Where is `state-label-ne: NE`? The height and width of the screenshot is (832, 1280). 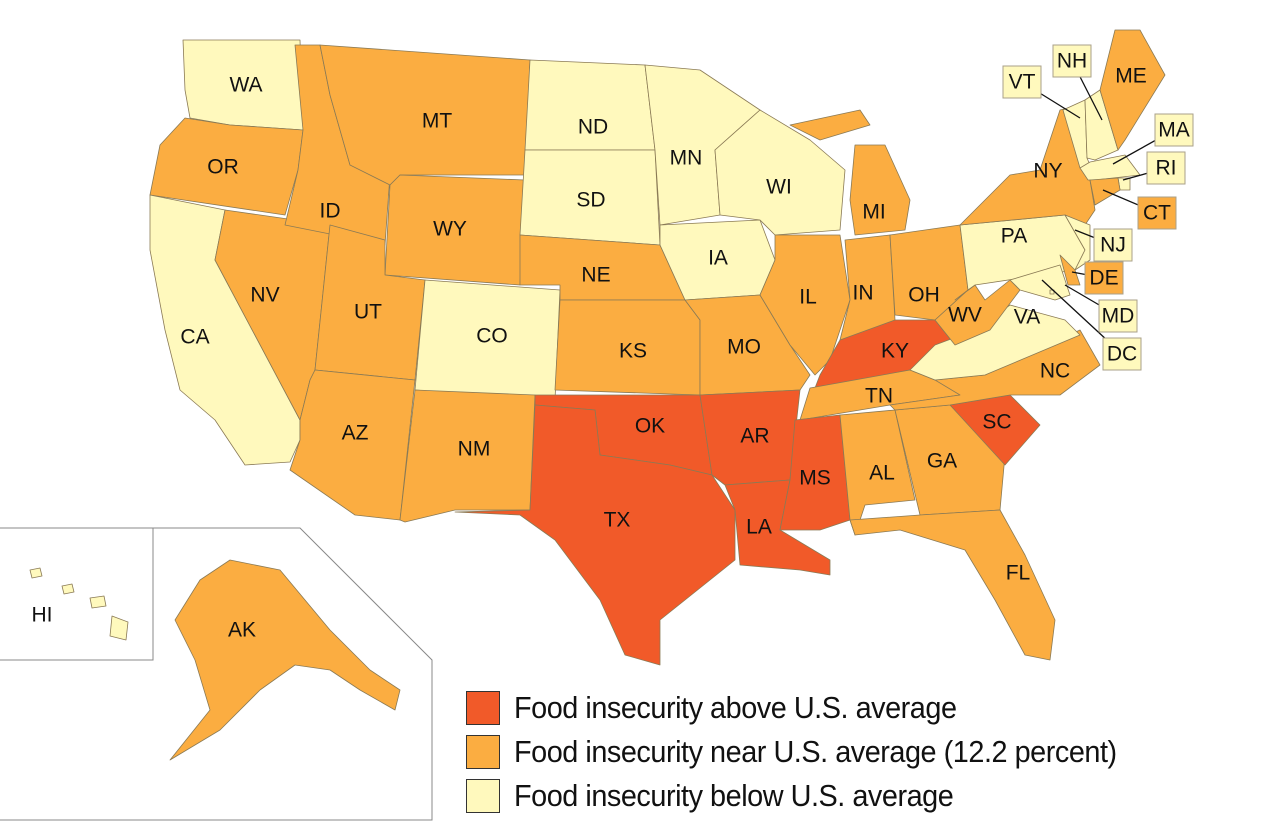 state-label-ne: NE is located at coordinates (595, 275).